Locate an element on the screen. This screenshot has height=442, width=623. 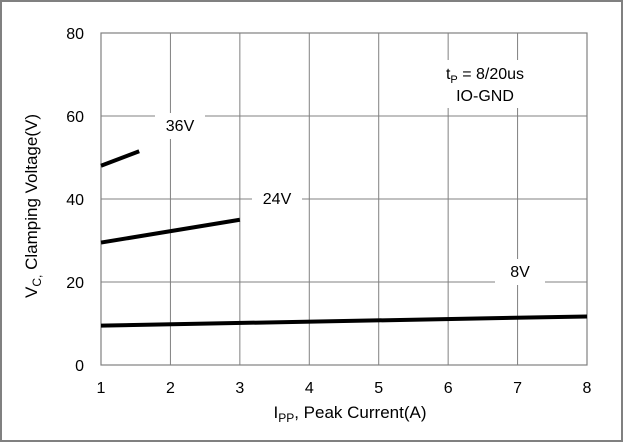
series-label-8V: 8V is located at coordinates (520, 272).